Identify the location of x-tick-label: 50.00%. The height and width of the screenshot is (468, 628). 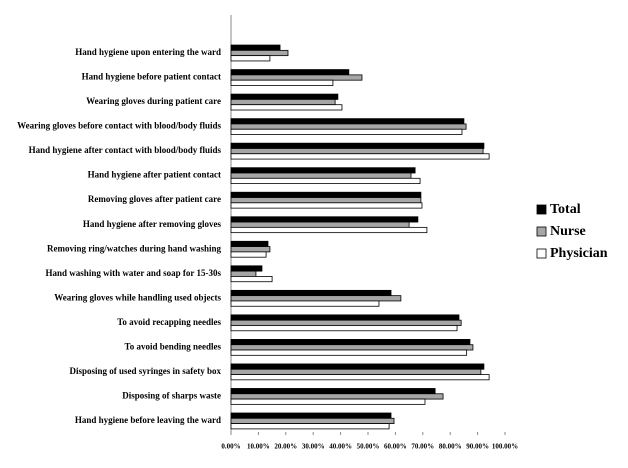
(368, 447).